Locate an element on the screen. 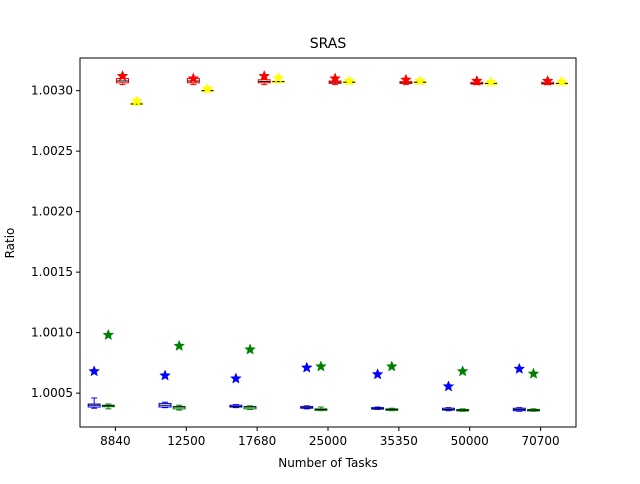 The width and height of the screenshot is (640, 484). x-tick-label: 12500 is located at coordinates (186, 441).